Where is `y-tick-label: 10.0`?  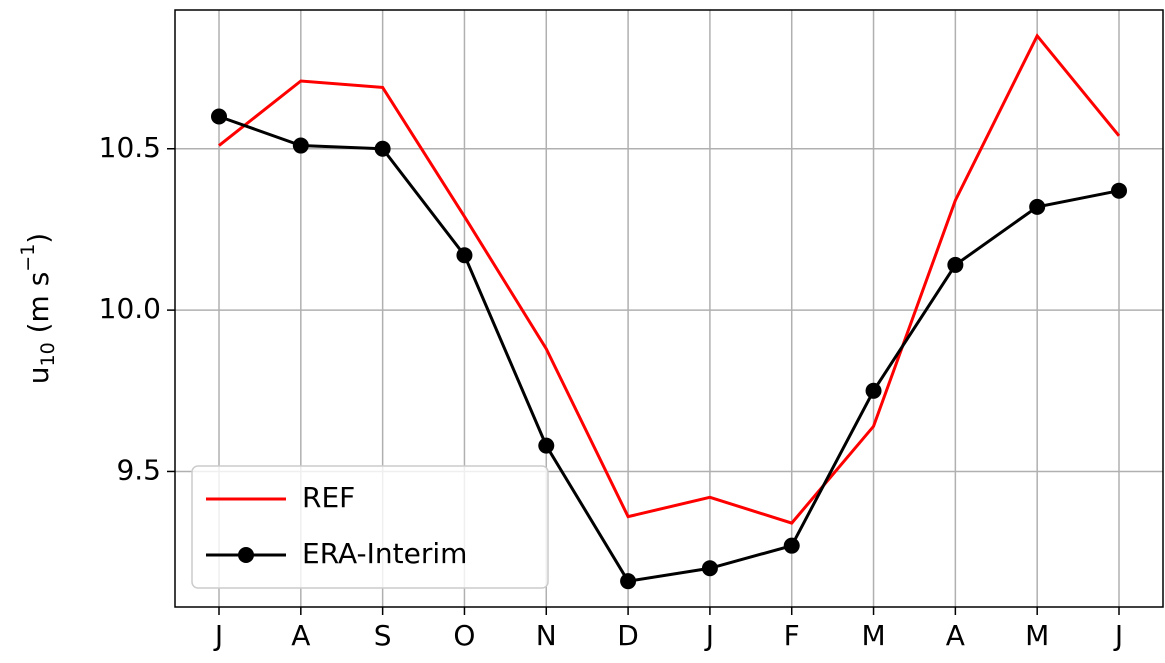 y-tick-label: 10.0 is located at coordinates (130, 308).